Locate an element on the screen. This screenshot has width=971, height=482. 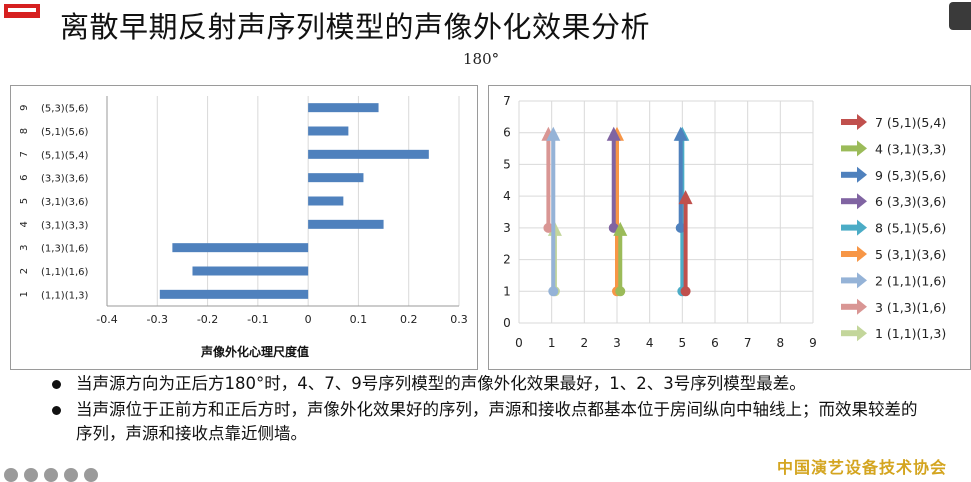
arrow-y-tick-label: 4 is located at coordinates (507, 196).